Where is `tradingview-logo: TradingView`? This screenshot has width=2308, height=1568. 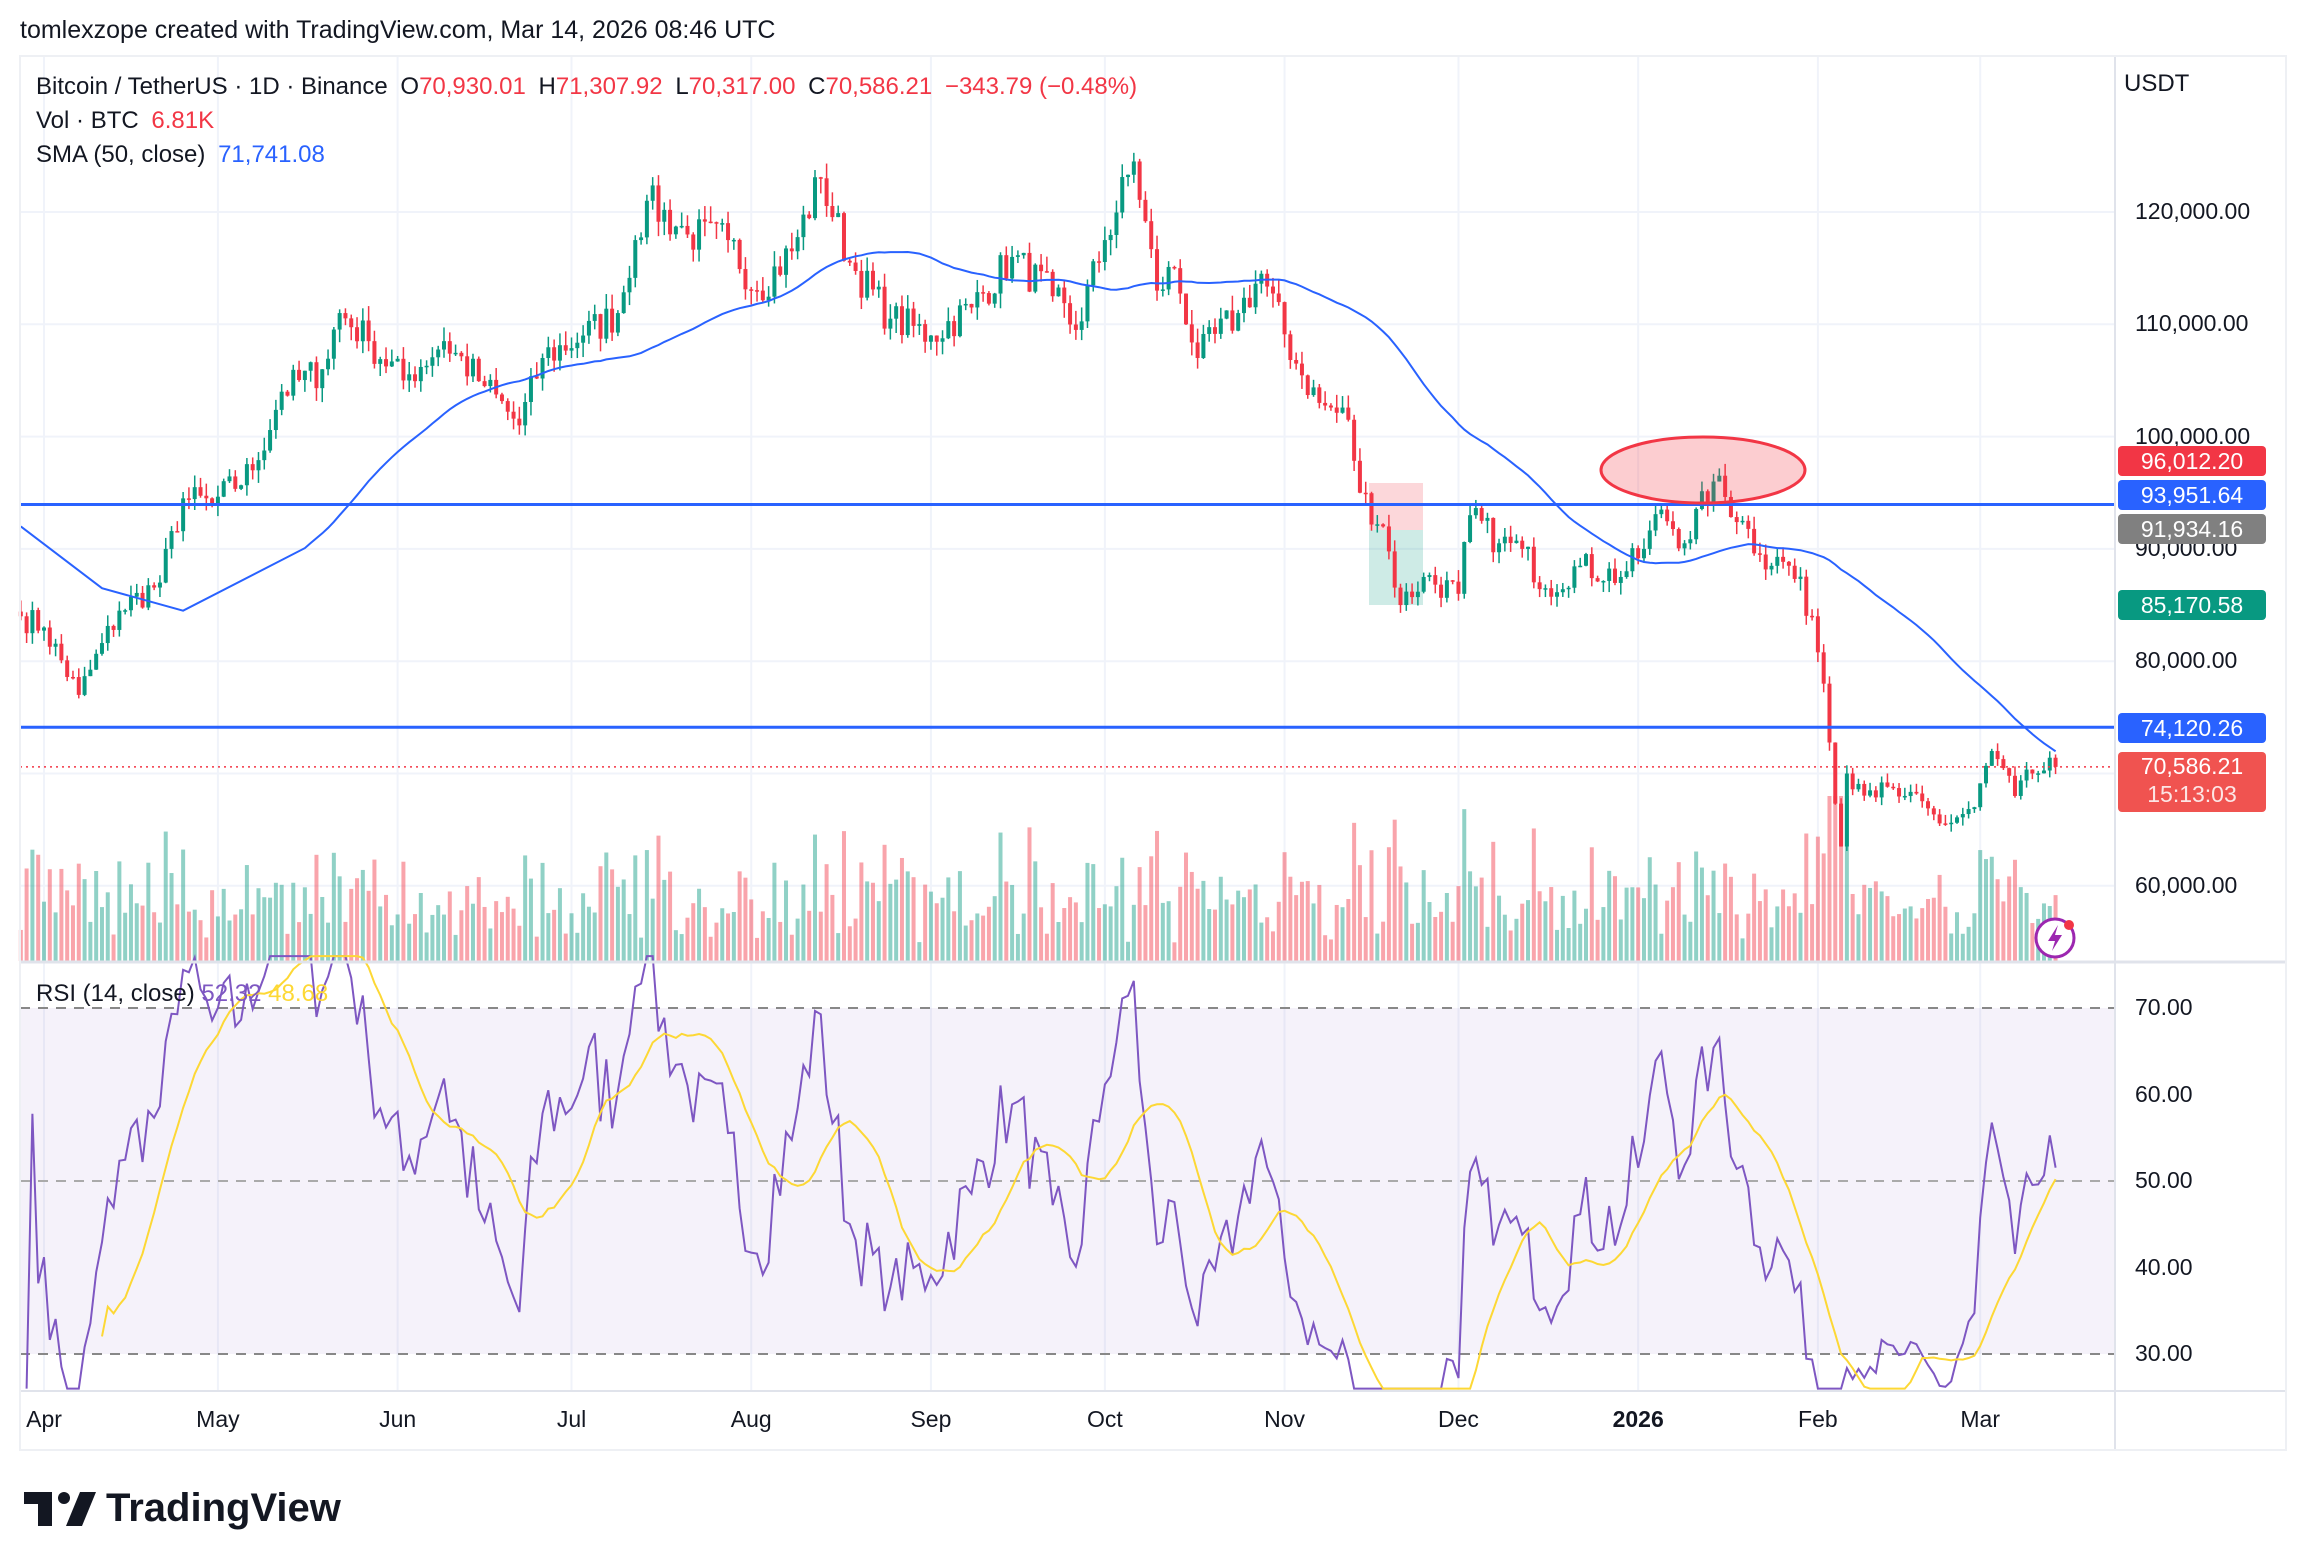 tradingview-logo: TradingView is located at coordinates (182, 1508).